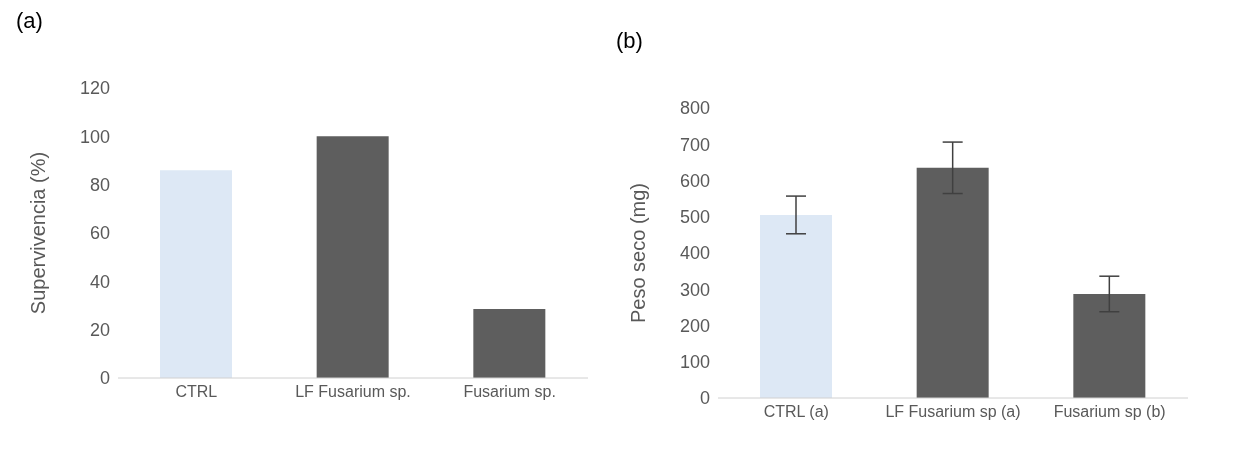  What do you see at coordinates (509, 392) in the screenshot?
I see `x-tick-label: Fusarium sp.` at bounding box center [509, 392].